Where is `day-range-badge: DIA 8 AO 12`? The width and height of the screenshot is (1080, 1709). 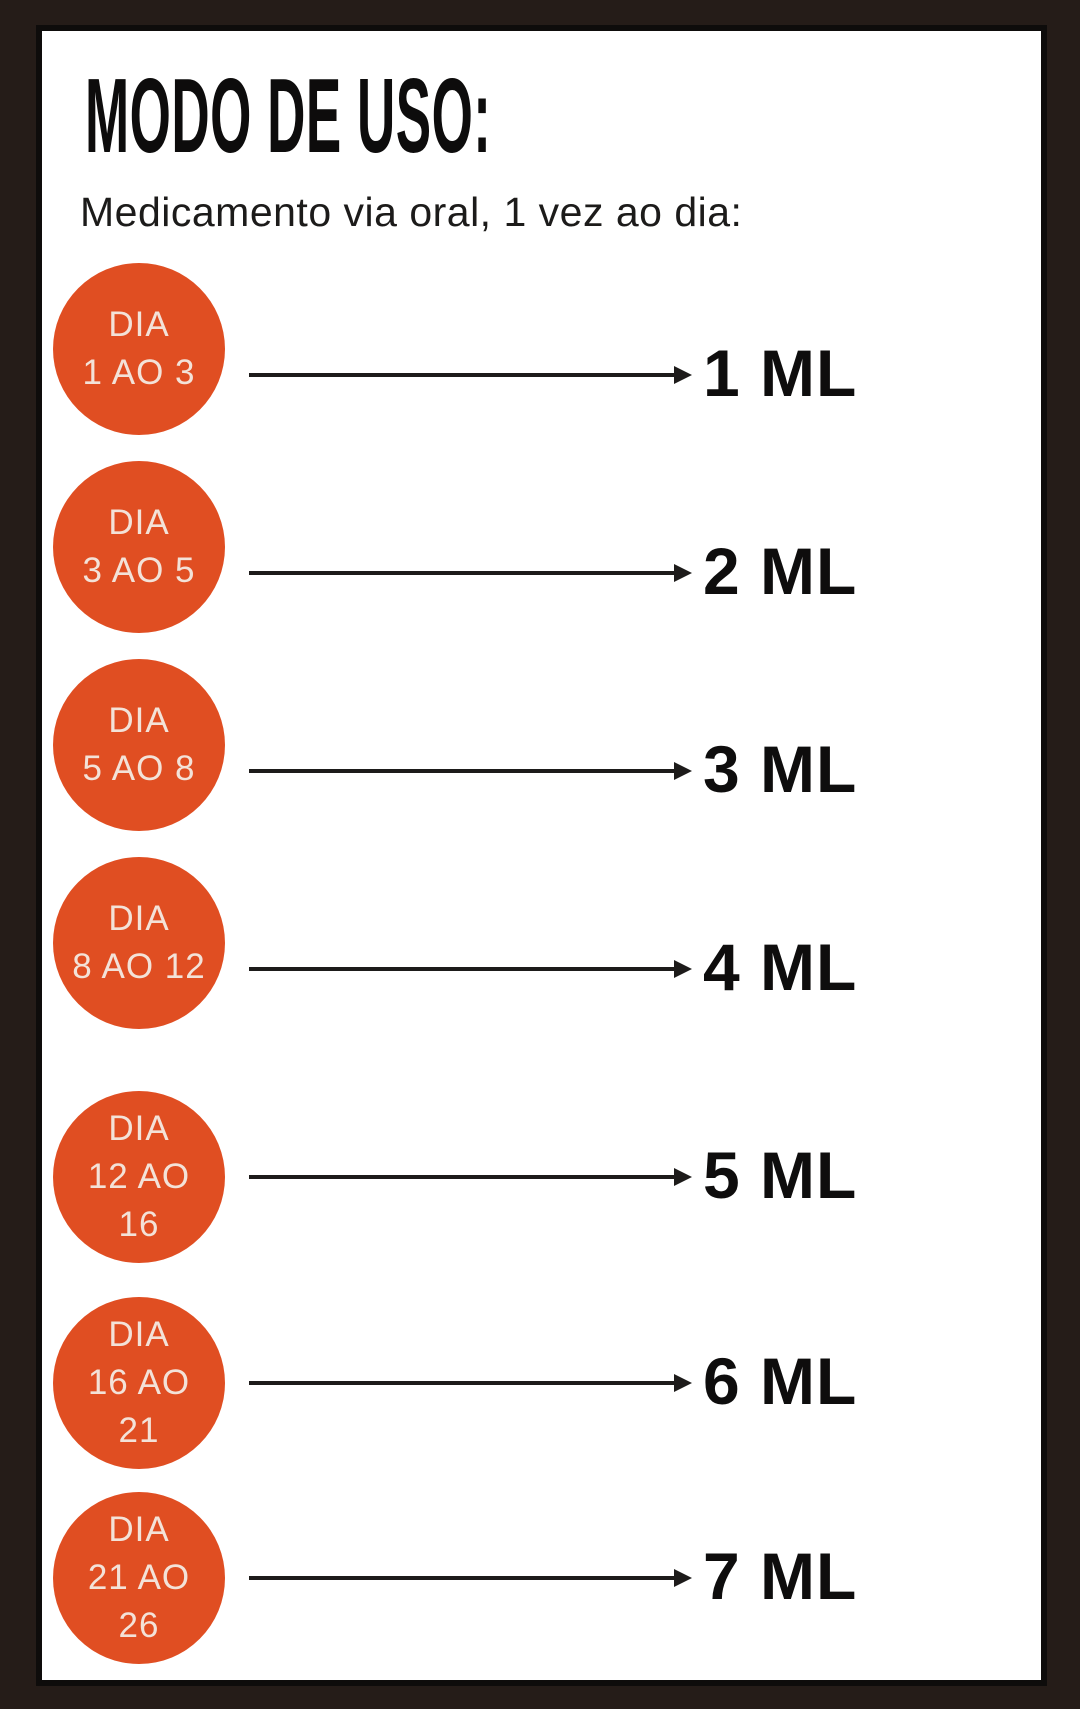 day-range-badge: DIA 8 AO 12 is located at coordinates (139, 943).